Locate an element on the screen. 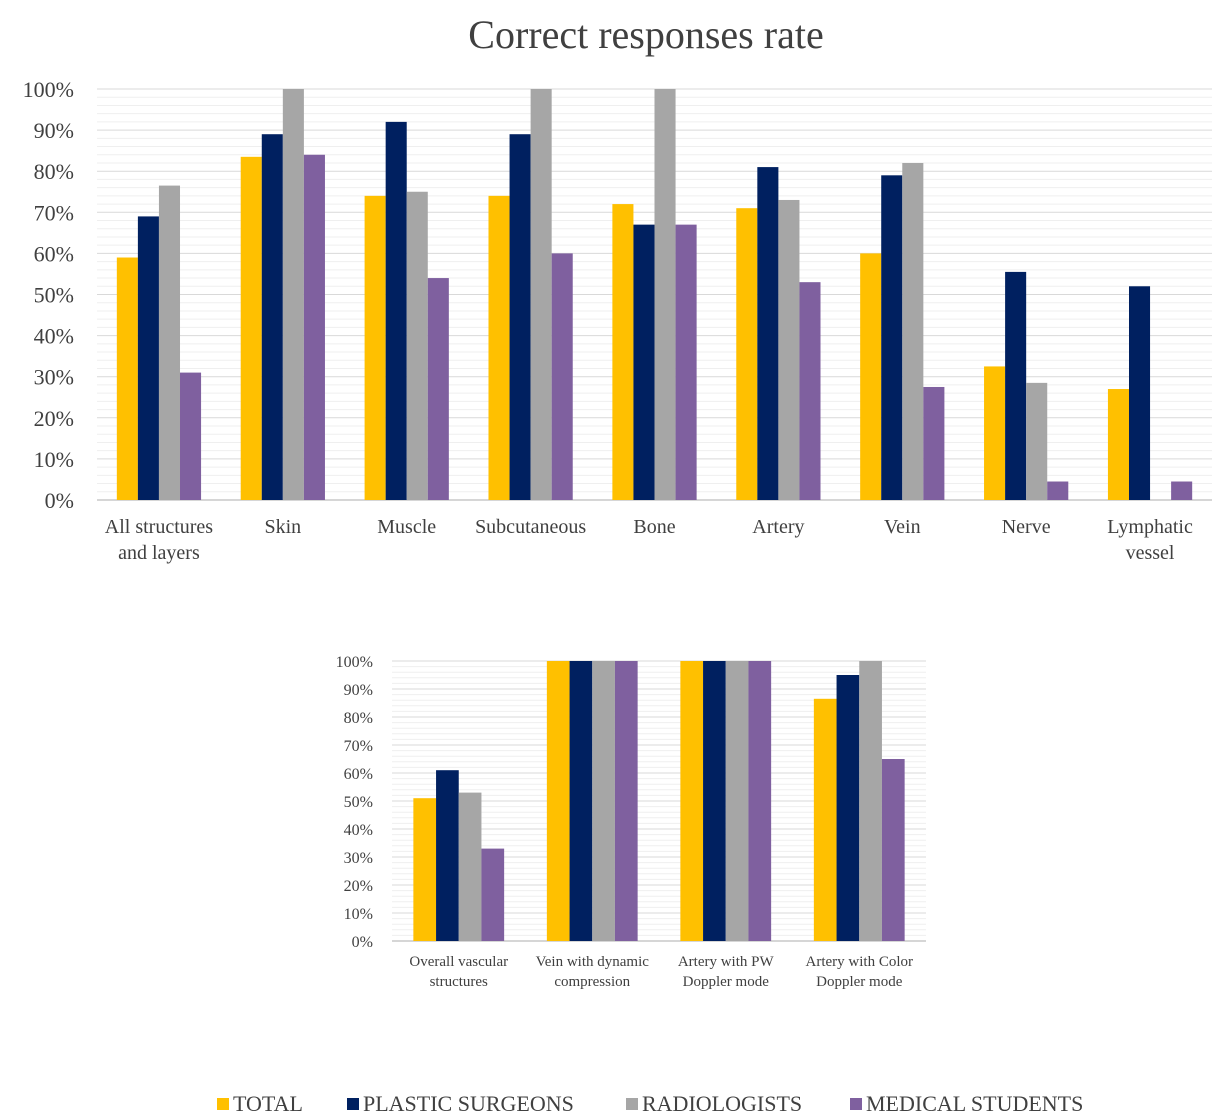 This screenshot has width=1216, height=1118. x-category-label: Muscle is located at coordinates (406, 527).